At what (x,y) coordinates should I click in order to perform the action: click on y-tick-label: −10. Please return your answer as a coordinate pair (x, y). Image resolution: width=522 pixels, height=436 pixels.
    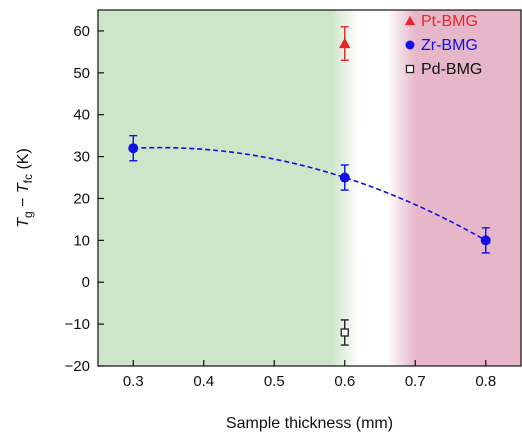
    Looking at the image, I should click on (77, 324).